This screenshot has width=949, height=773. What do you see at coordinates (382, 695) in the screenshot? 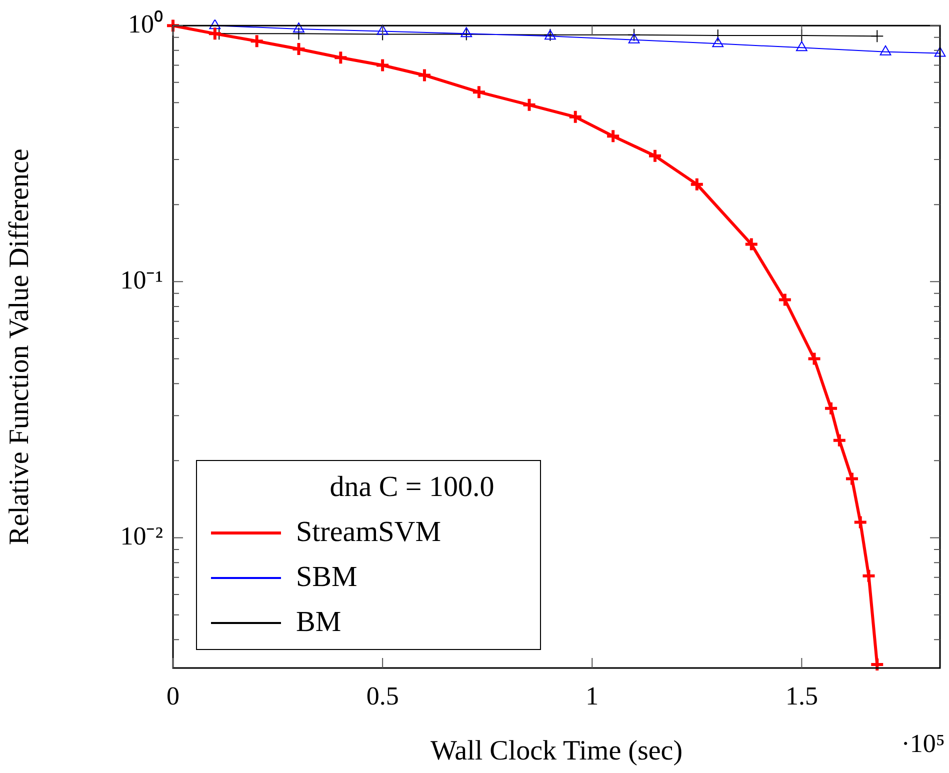
I see `x-tick-label: 0.5` at bounding box center [382, 695].